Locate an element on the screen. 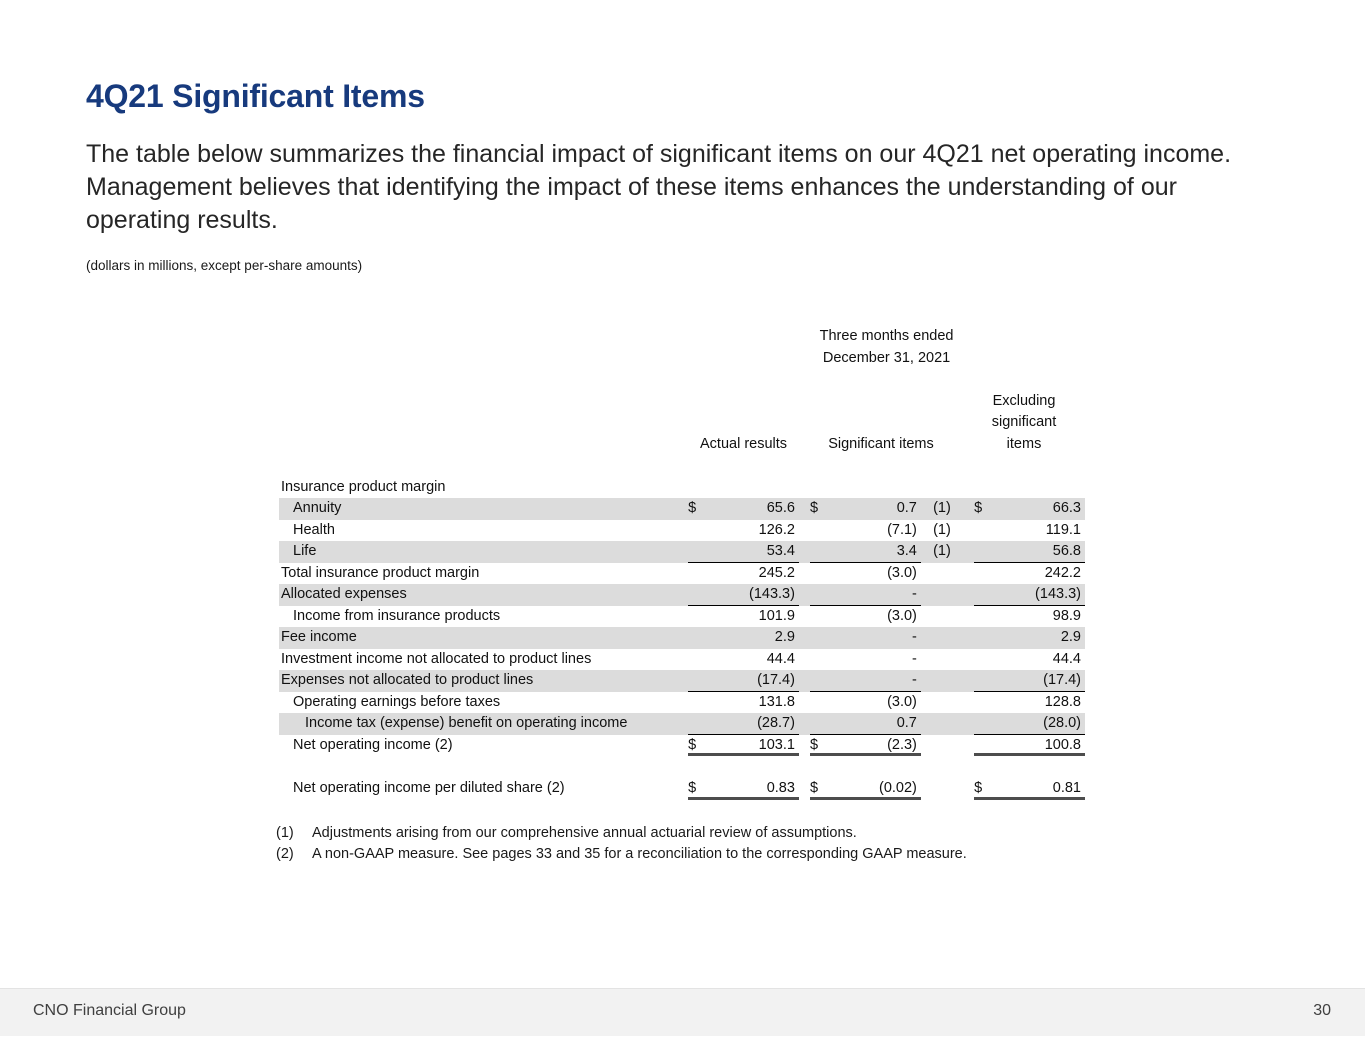 Image resolution: width=1365 pixels, height=1055 pixels. footer-page-number: 30 is located at coordinates (1322, 1010).